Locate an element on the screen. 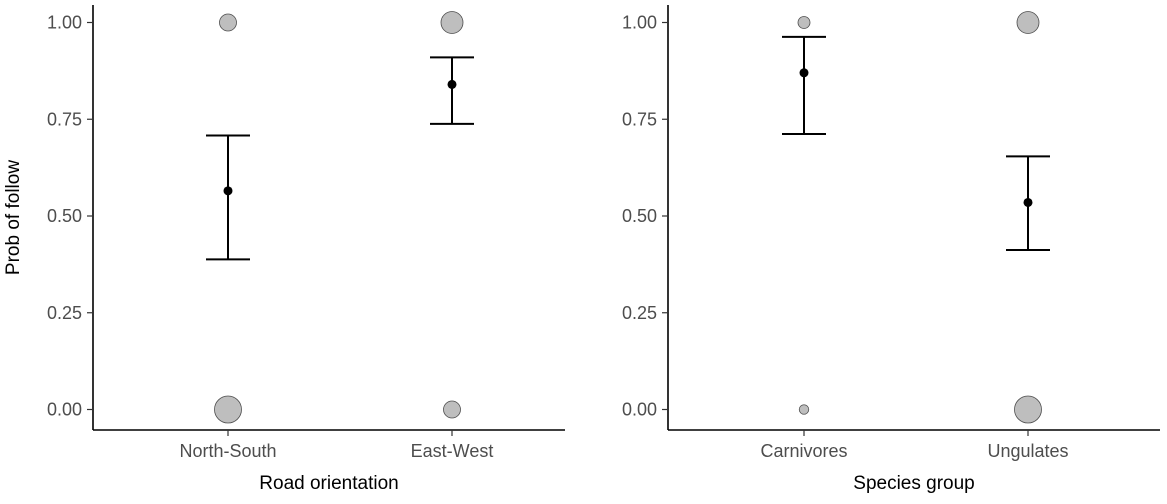 Image resolution: width=1167 pixels, height=504 pixels. x-tick-label: Ungulates is located at coordinates (1027, 451).